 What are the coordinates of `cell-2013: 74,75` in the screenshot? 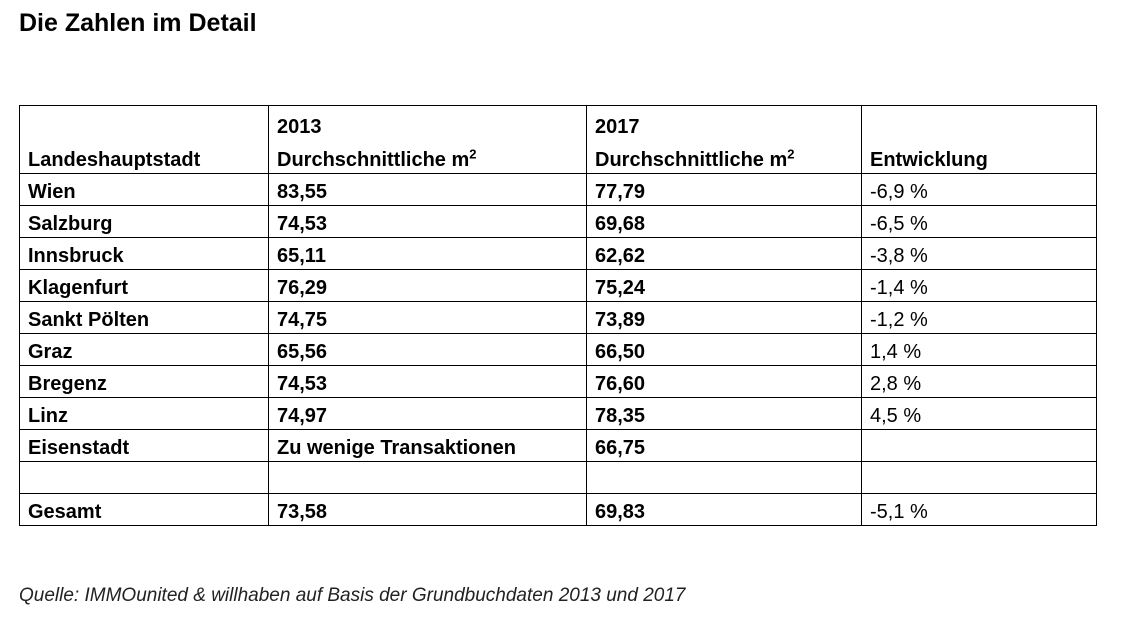 It's located at (427, 317).